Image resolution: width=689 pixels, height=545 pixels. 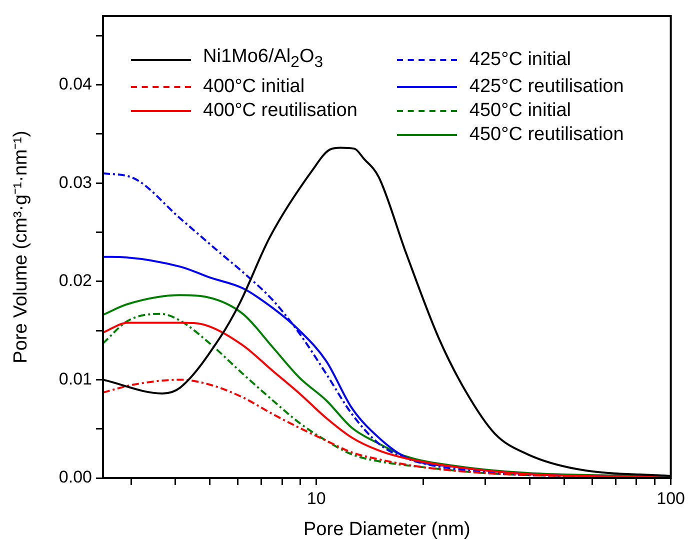 What do you see at coordinates (75, 378) in the screenshot?
I see `y-tick-label: 0.01` at bounding box center [75, 378].